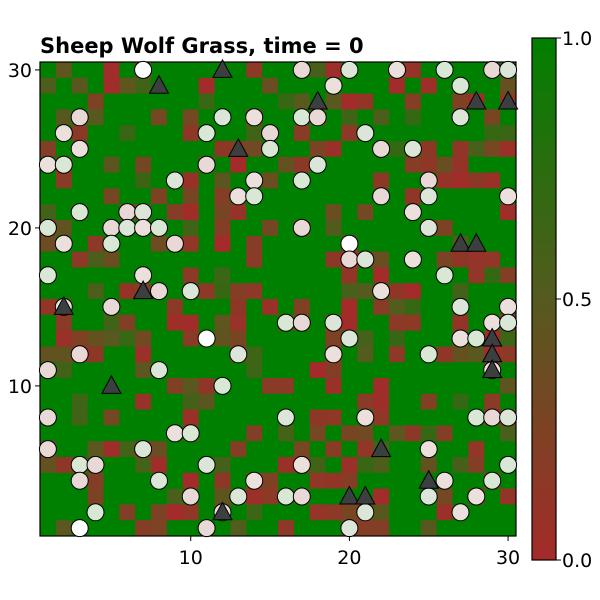  I want to click on colorbar-ticks: 0.0 0.5 1.0, so click(574, 300).